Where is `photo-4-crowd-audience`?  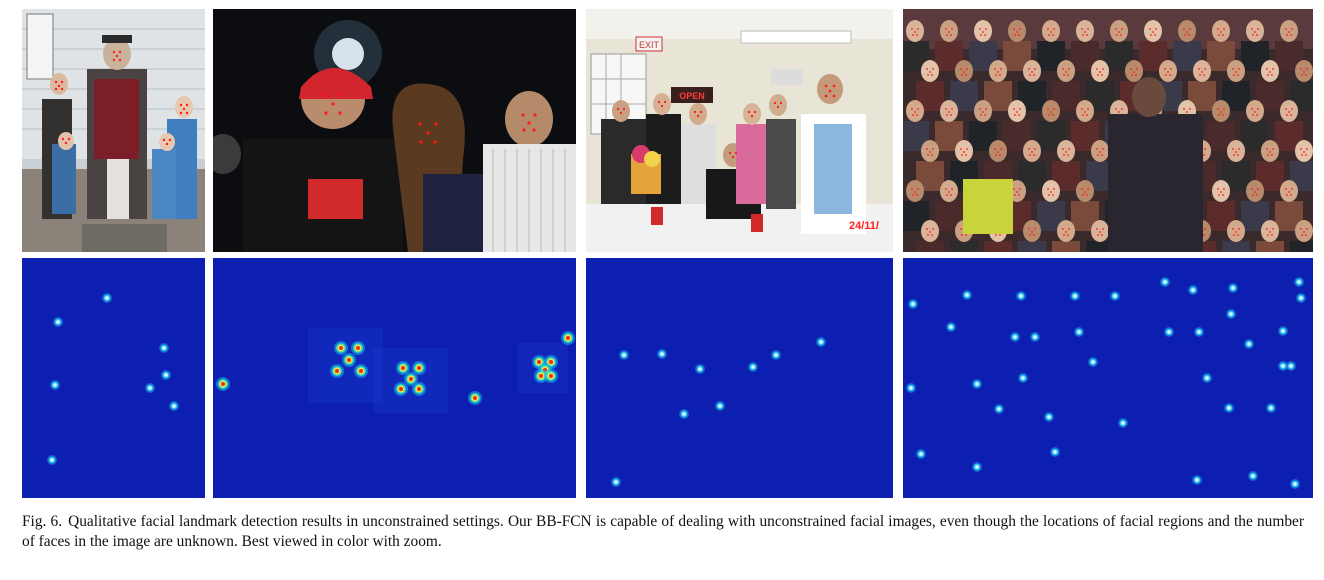 photo-4-crowd-audience is located at coordinates (1108, 130).